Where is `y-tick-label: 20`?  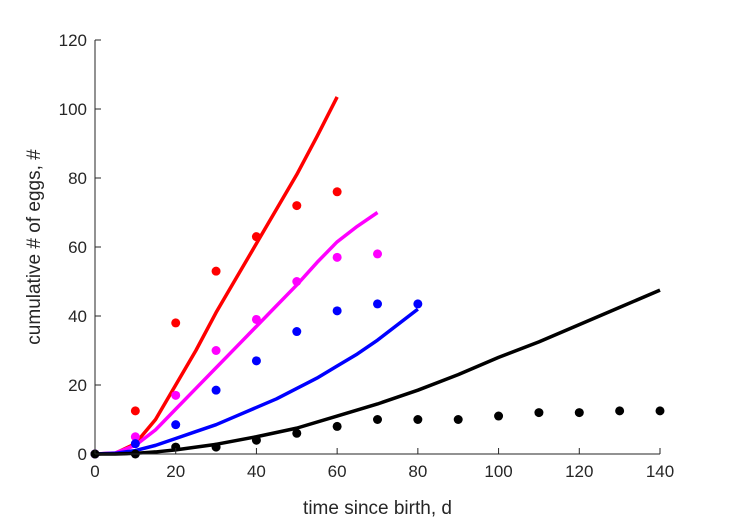
y-tick-label: 20 is located at coordinates (77, 385).